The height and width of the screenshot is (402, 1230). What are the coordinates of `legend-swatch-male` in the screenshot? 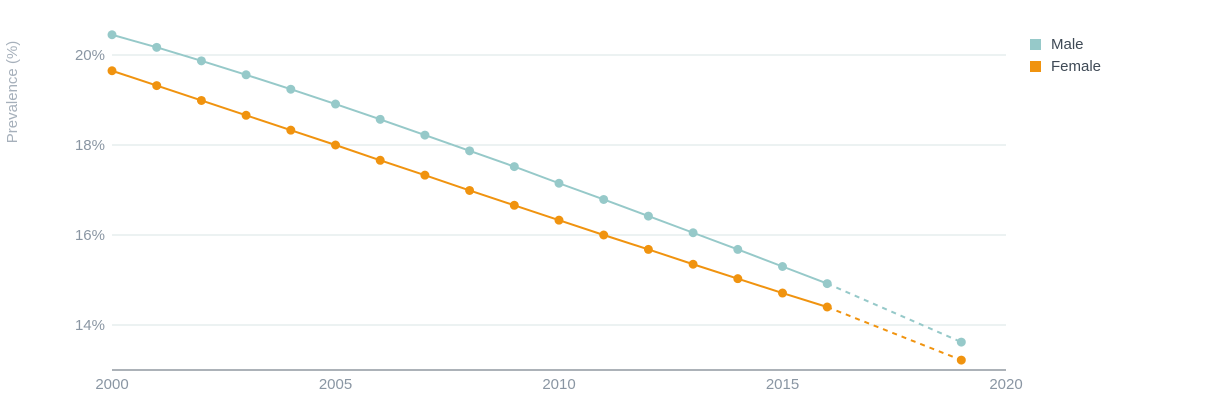 It's located at (1035, 44).